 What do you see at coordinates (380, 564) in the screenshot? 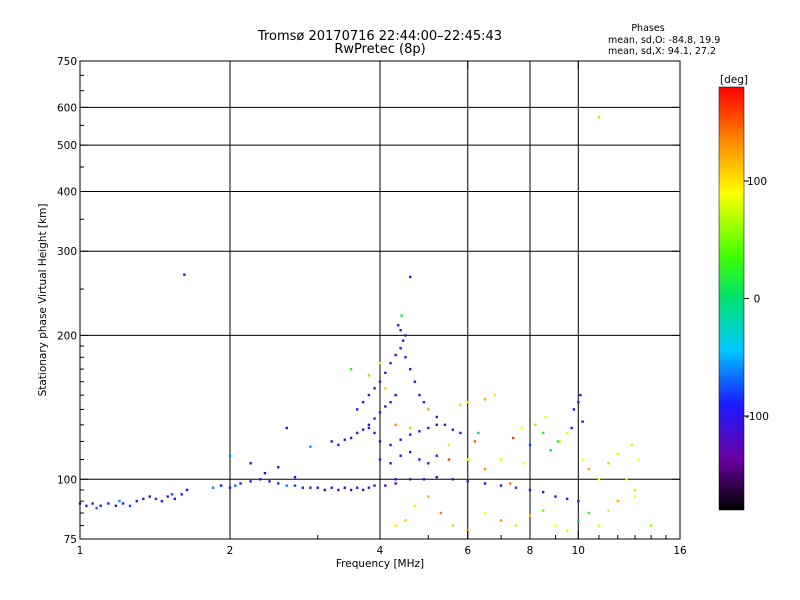
I see `x-axis-label: Frequency [MHz]` at bounding box center [380, 564].